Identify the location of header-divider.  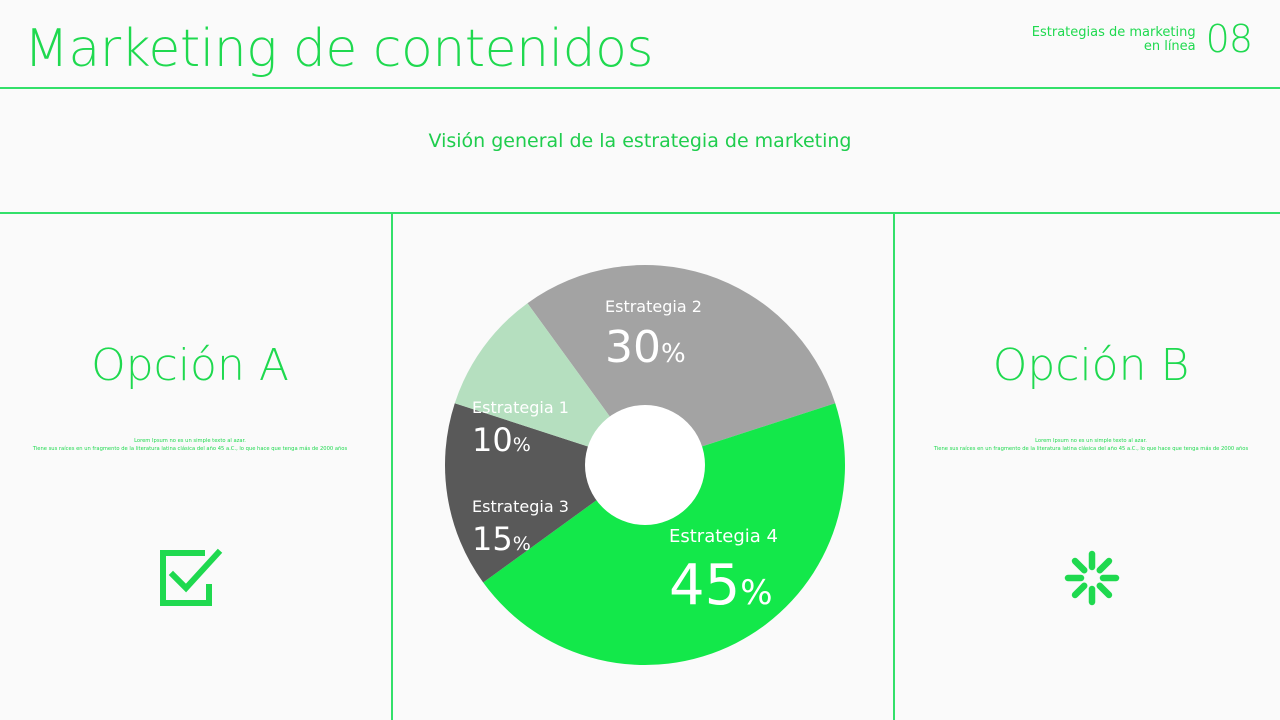
(640, 88).